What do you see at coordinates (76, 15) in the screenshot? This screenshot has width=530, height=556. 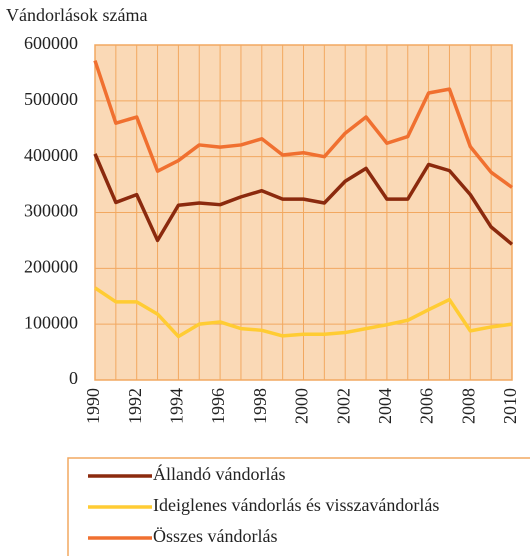 I see `y-axis-label: Vándorlások száma` at bounding box center [76, 15].